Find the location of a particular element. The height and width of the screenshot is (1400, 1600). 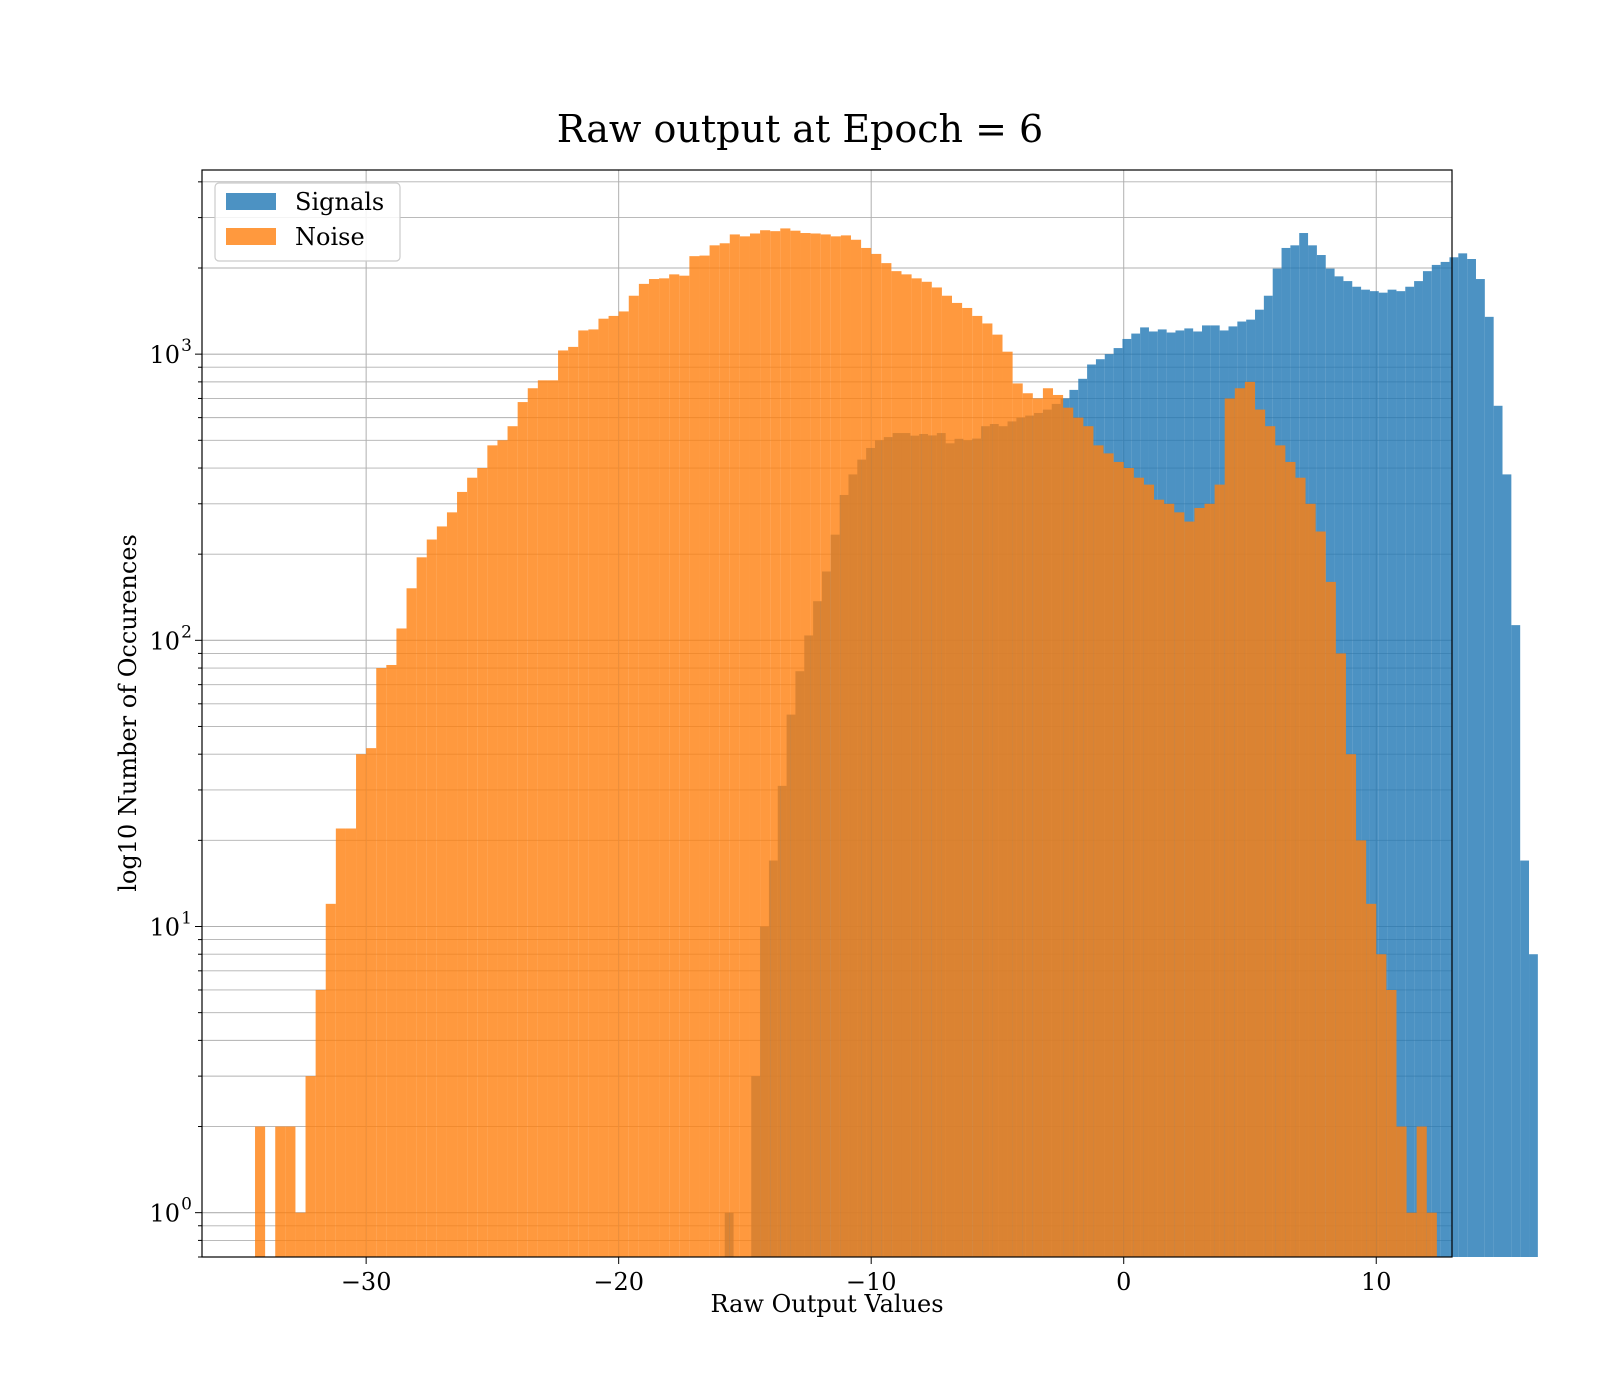

legend: Signals Noise is located at coordinates (307, 222).